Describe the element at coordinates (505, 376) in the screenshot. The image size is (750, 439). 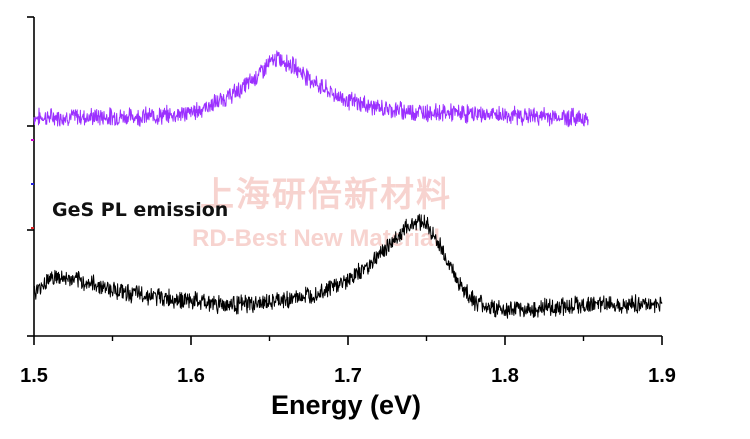
I see `x-tick-label: 1.8` at that location.